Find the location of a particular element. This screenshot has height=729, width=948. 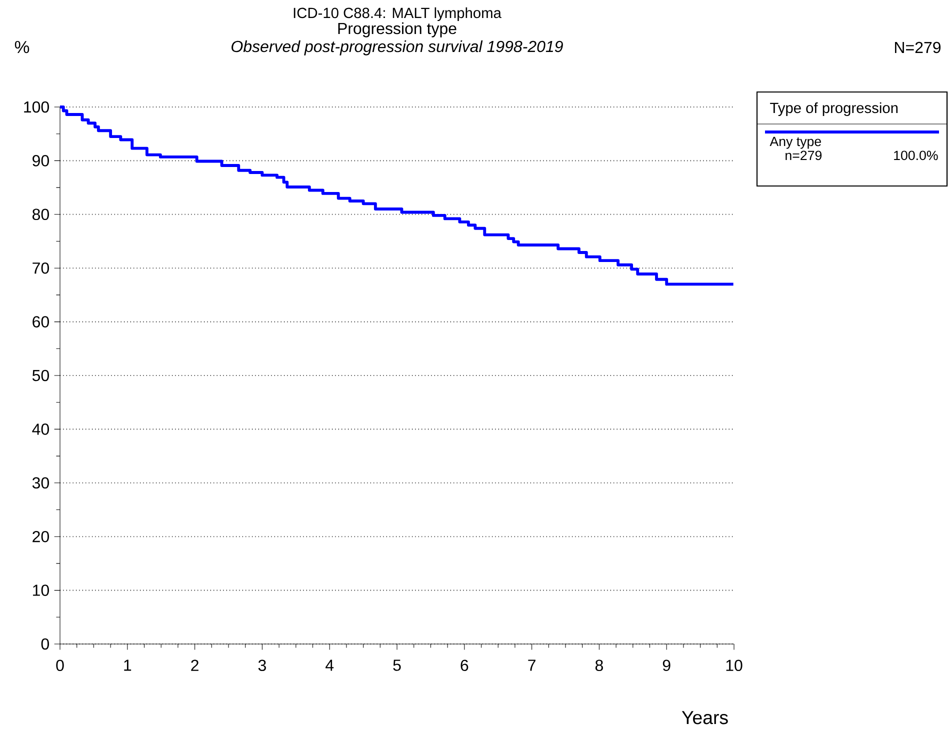

text: Any type is located at coordinates (795, 142).